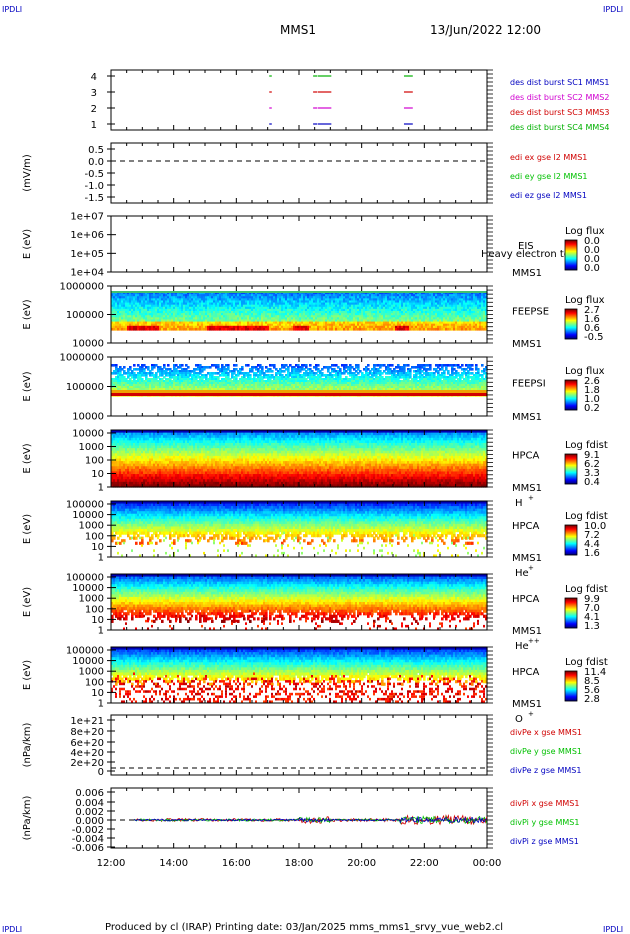  Describe the element at coordinates (94, 536) in the screenshot. I see `hpca_he1-ytick-label: 100` at that location.